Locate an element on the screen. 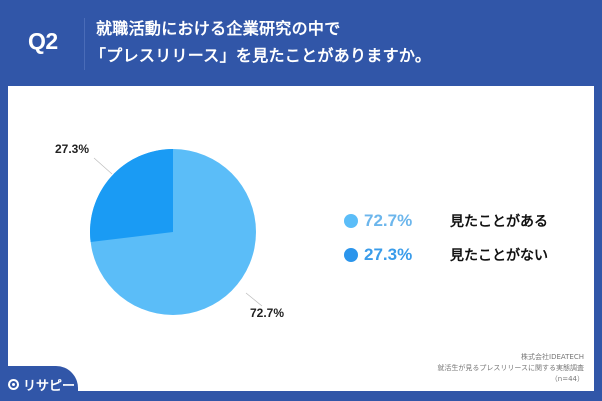  legend-label: 見たことがない is located at coordinates (499, 256).